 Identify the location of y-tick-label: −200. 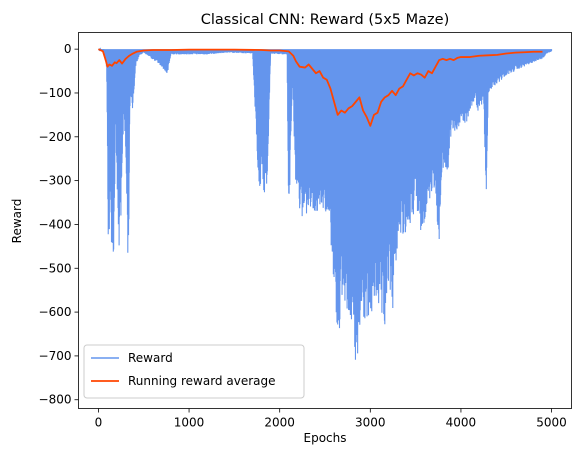
(55, 137).